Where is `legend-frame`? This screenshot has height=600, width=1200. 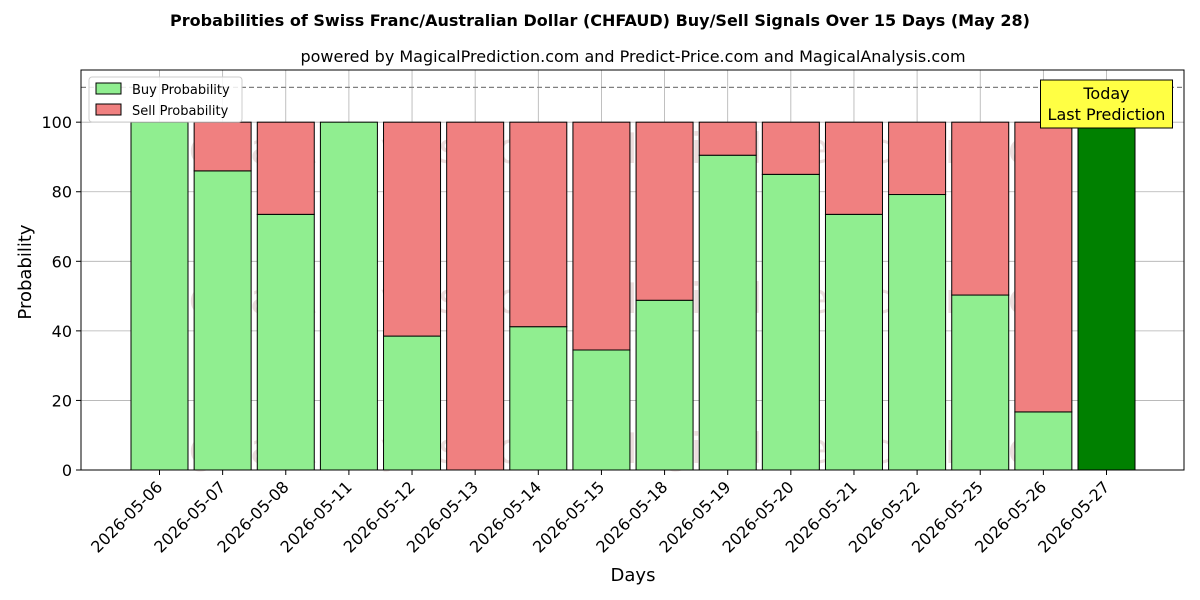 legend-frame is located at coordinates (165, 99).